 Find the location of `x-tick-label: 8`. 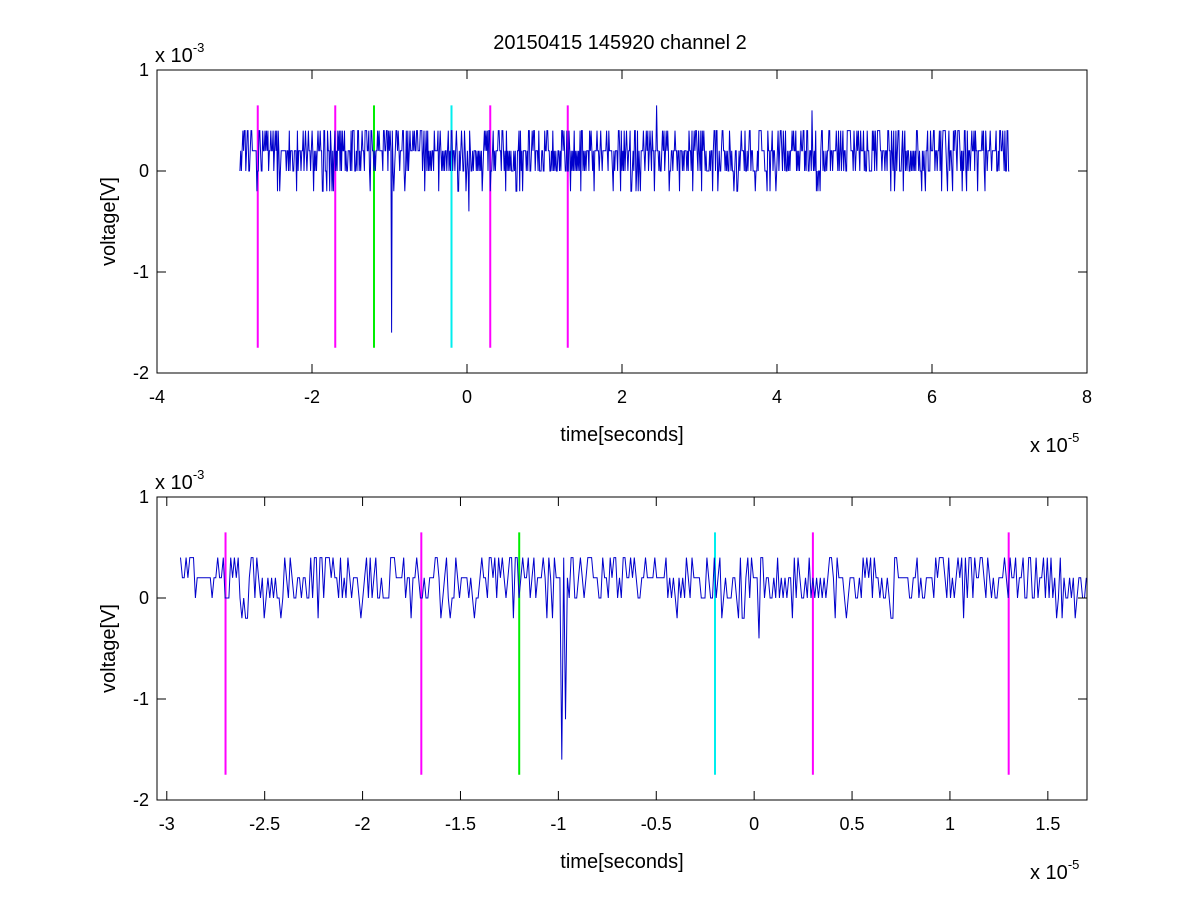

x-tick-label: 8 is located at coordinates (1087, 397).